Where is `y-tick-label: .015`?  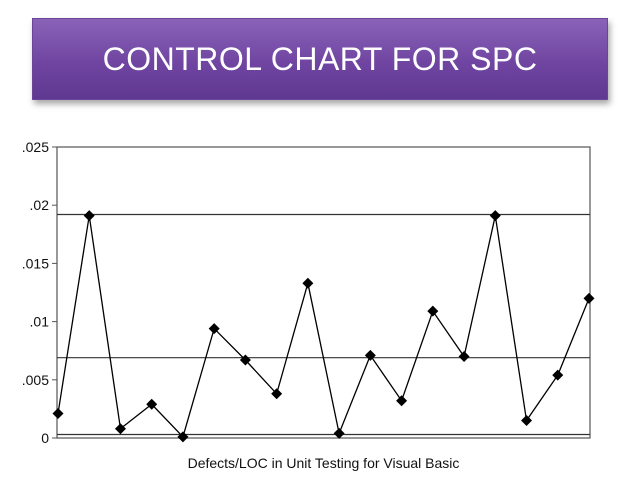 y-tick-label: .015 is located at coordinates (35, 263).